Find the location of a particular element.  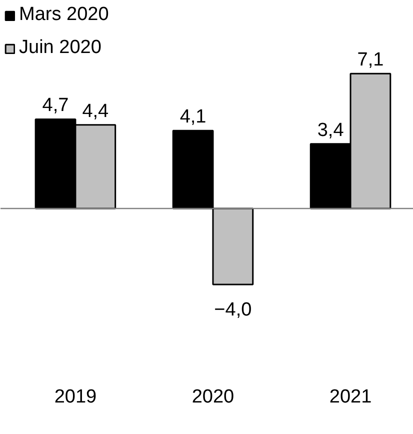

data-label: 4,1 is located at coordinates (193, 117).